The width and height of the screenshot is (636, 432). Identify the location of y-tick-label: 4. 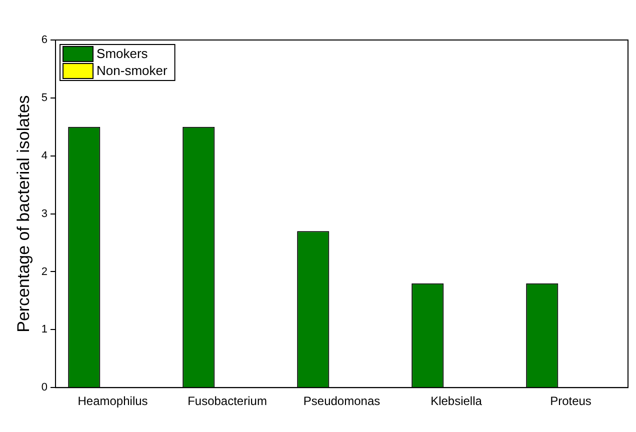
(44, 156).